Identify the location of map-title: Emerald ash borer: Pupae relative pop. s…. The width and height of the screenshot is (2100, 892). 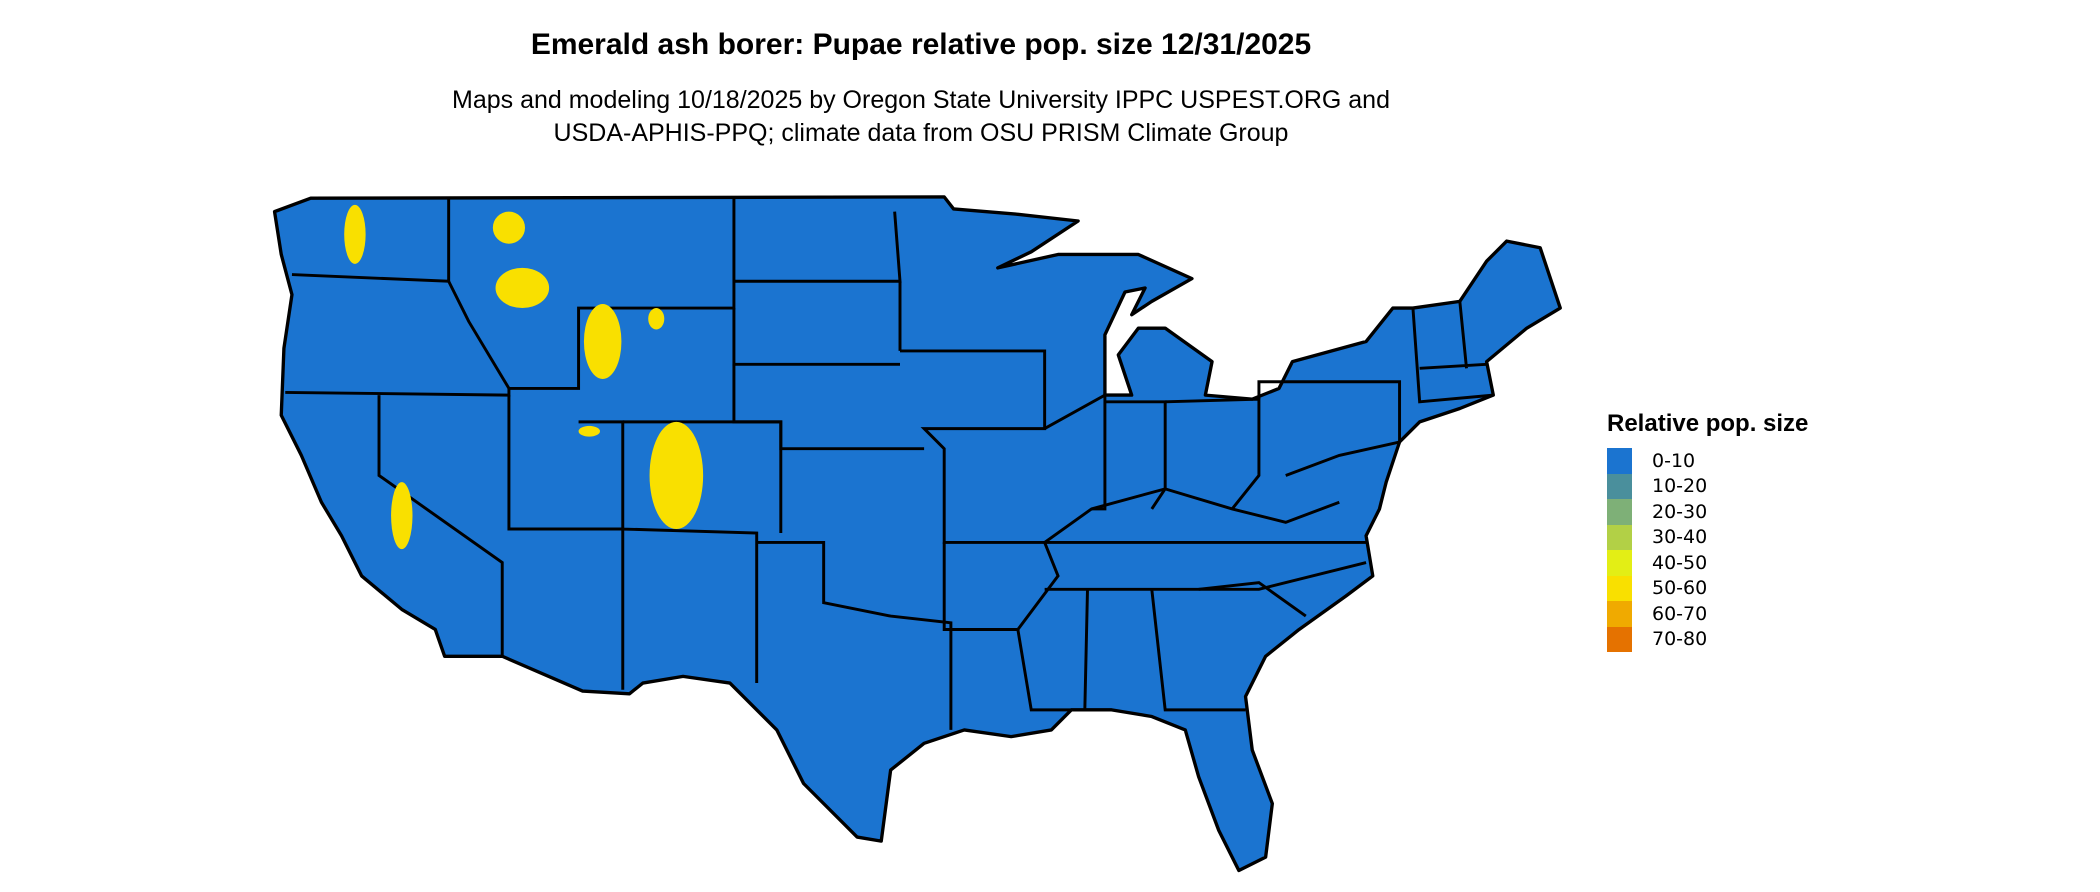
(921, 44).